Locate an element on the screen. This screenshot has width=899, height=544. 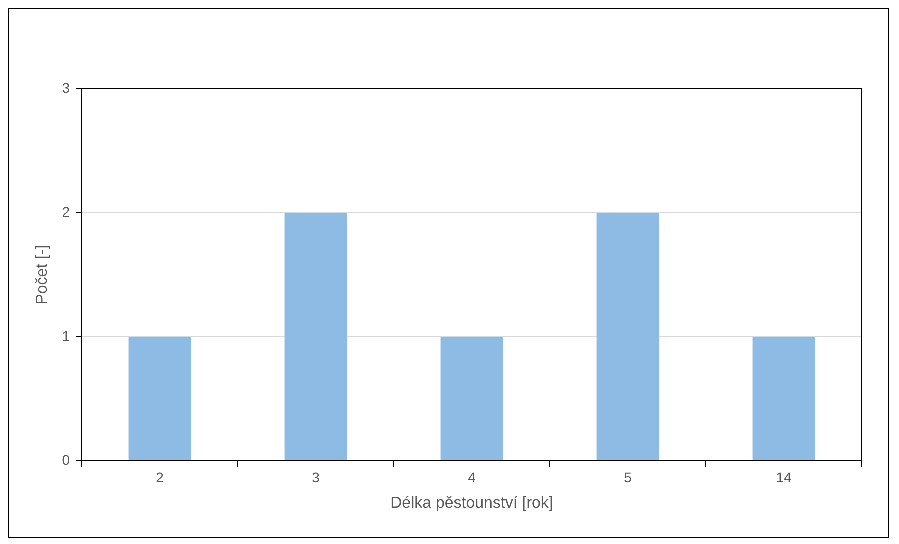
x-tick-label: 14 is located at coordinates (784, 477).